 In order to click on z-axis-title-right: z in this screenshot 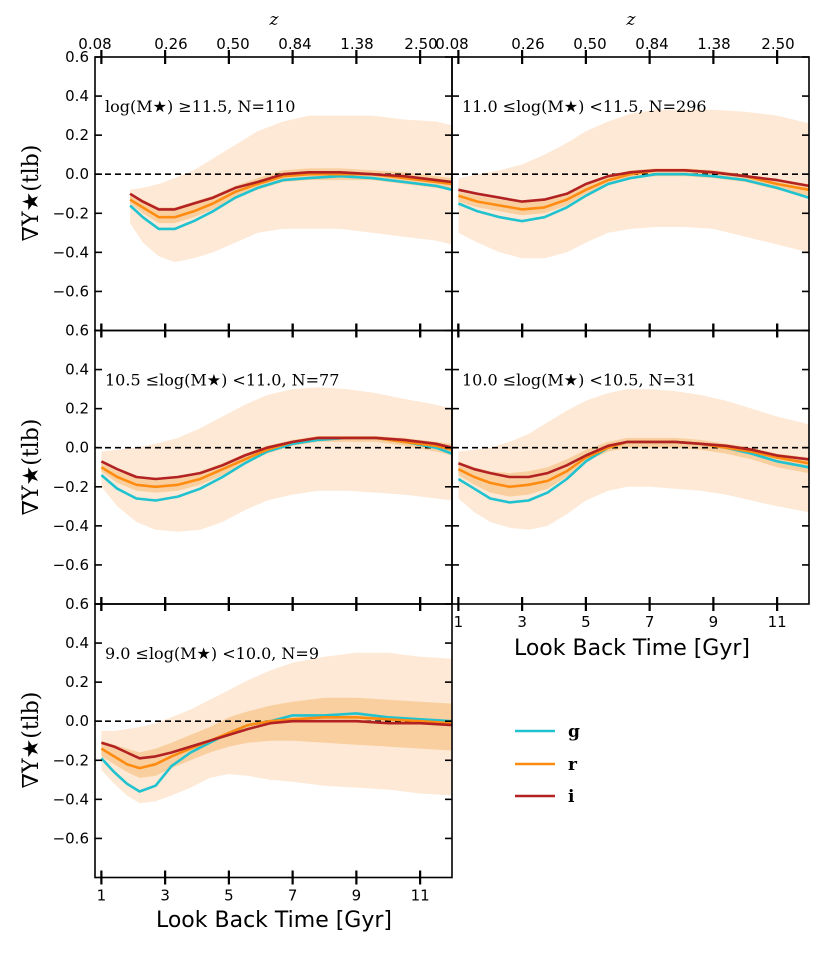, I will do `click(631, 20)`.